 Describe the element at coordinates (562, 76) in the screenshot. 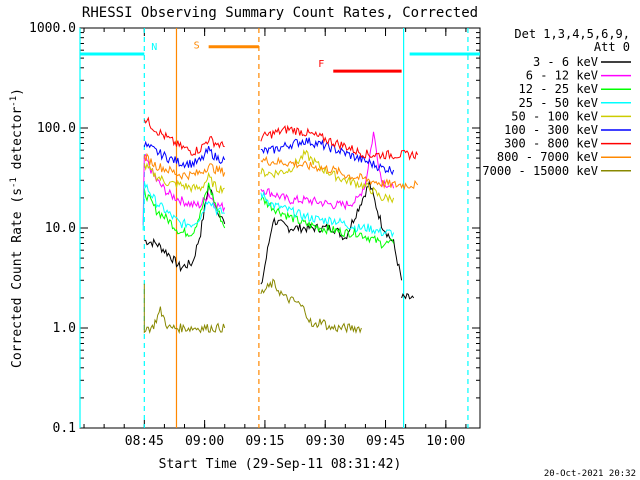

I see `legend-label: 6 - 12 keV` at that location.